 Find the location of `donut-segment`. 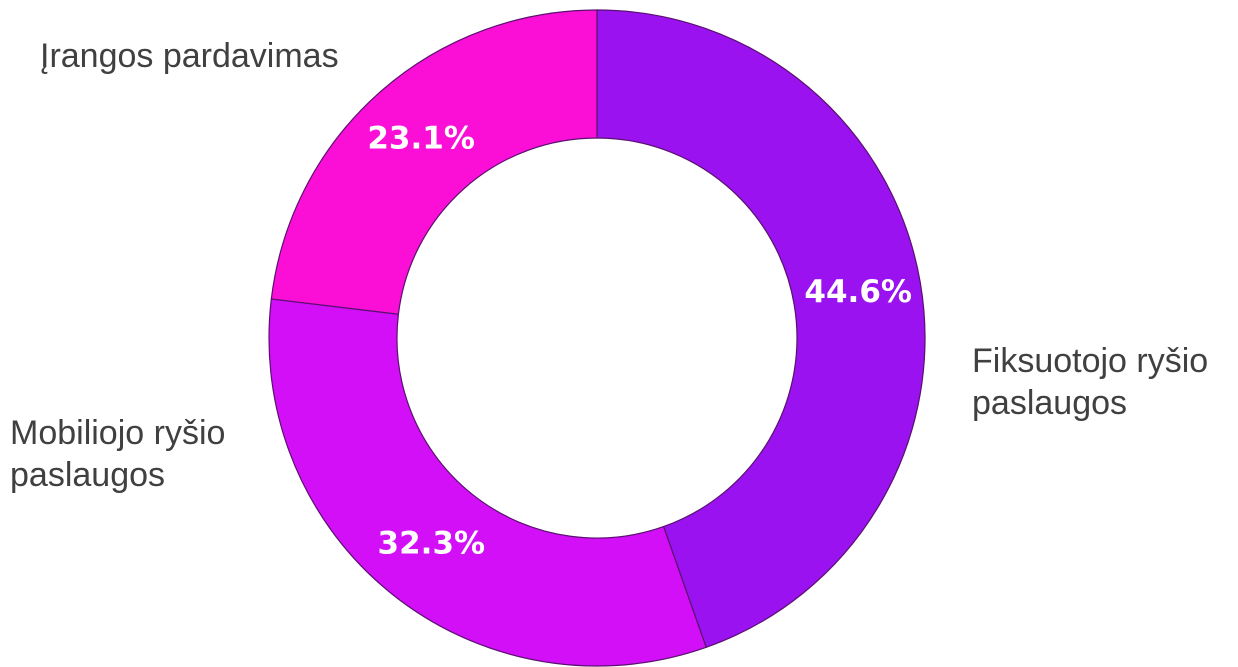

donut-segment is located at coordinates (434, 162).